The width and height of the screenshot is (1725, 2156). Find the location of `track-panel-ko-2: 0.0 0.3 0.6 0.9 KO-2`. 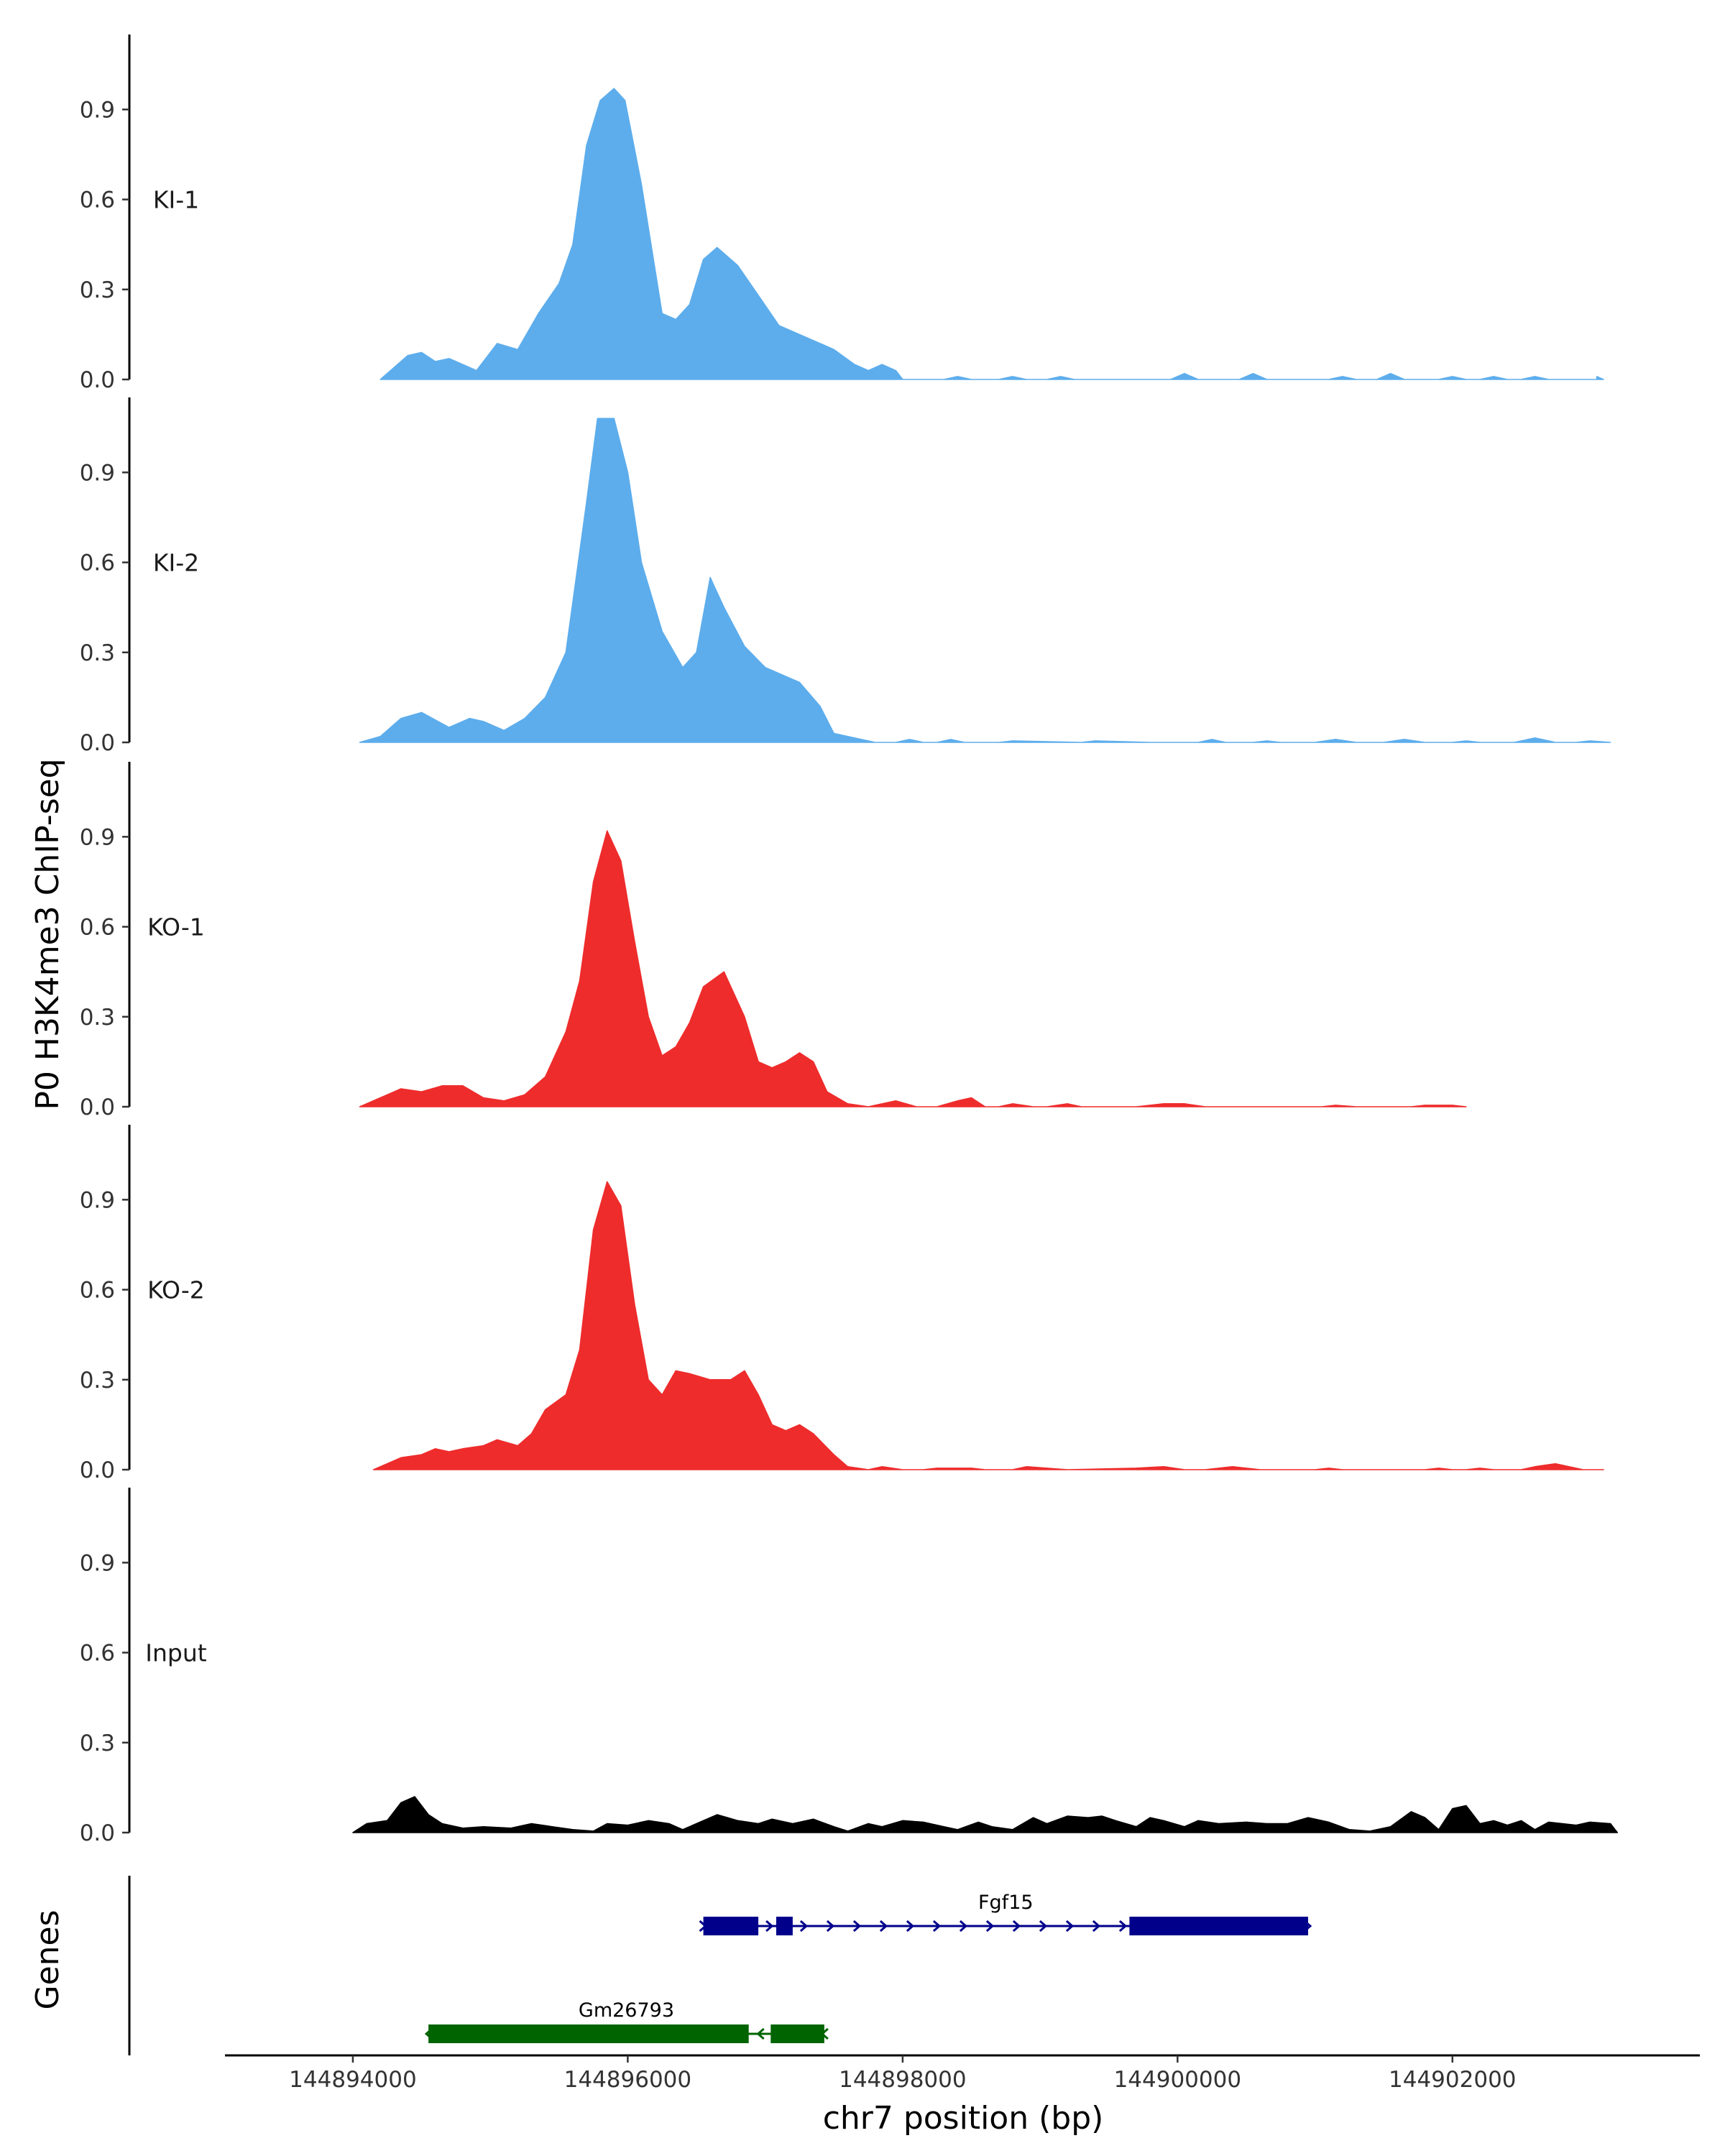

track-panel-ko-2: 0.0 0.3 0.6 0.9 KO-2 is located at coordinates (842, 1304).